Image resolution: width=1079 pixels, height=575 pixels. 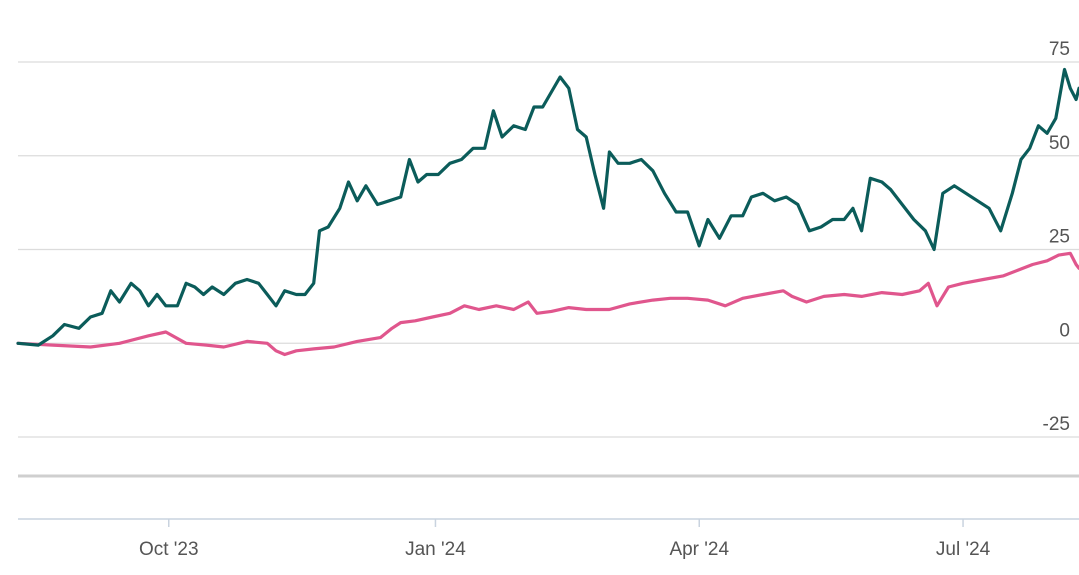 I want to click on y-tick-label: 50, so click(x=1059, y=143).